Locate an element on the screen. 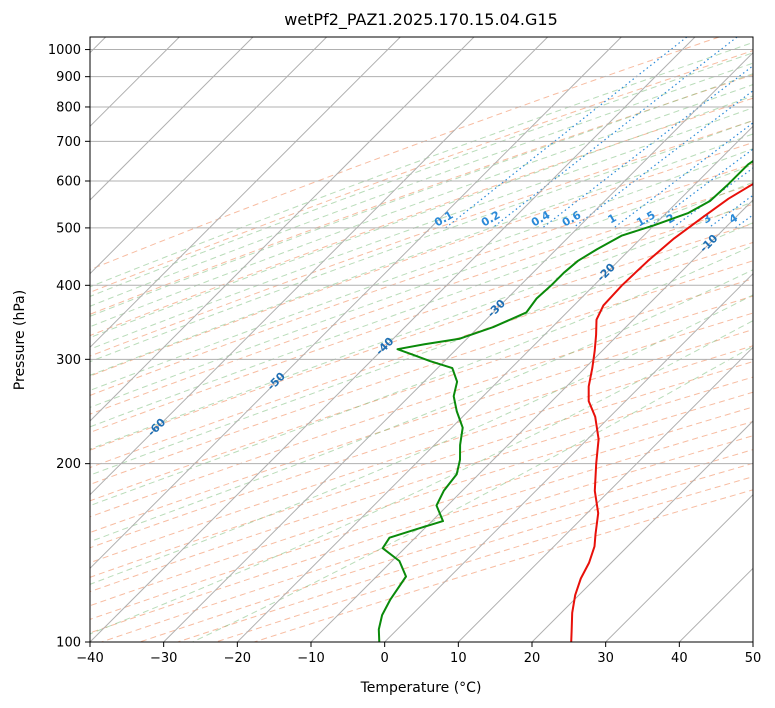  x-tick-label: 50 is located at coordinates (753, 658).